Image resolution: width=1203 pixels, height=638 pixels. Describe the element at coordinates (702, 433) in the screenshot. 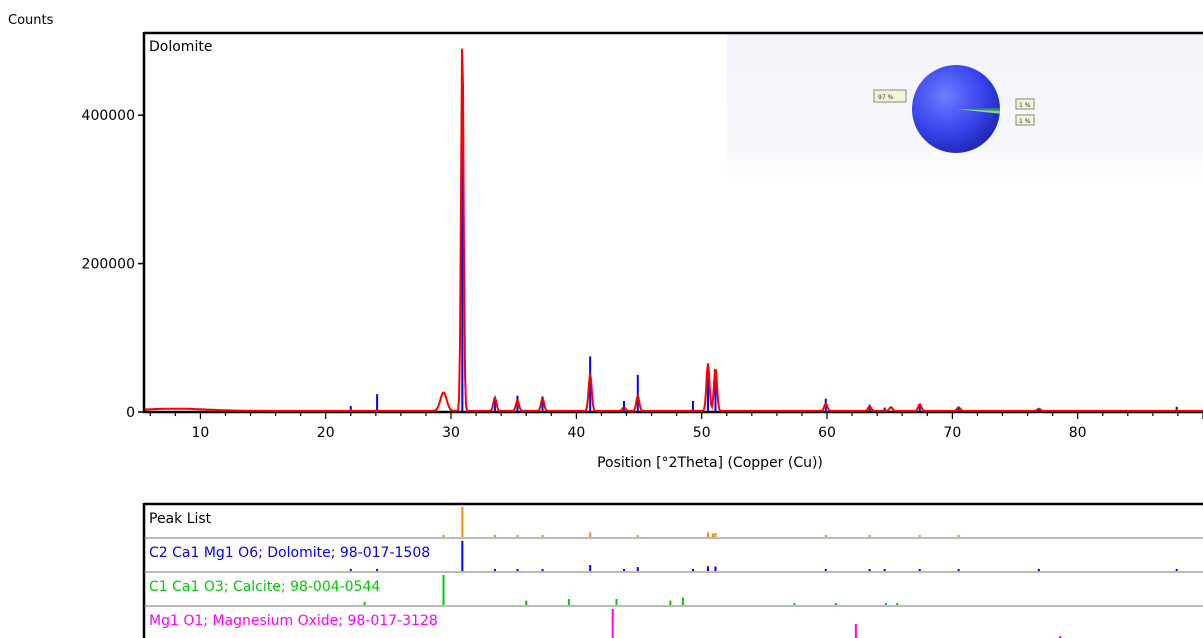

I see `x-tick-label: 50` at that location.